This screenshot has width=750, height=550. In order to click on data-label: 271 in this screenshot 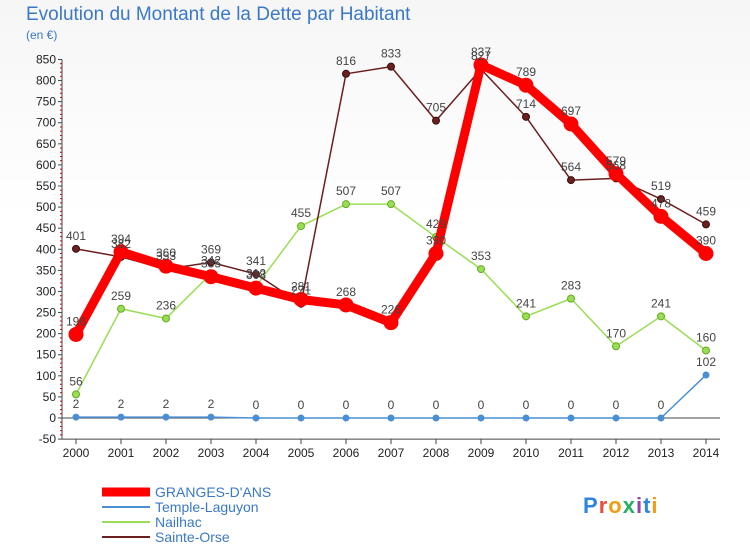, I will do `click(301, 291)`.